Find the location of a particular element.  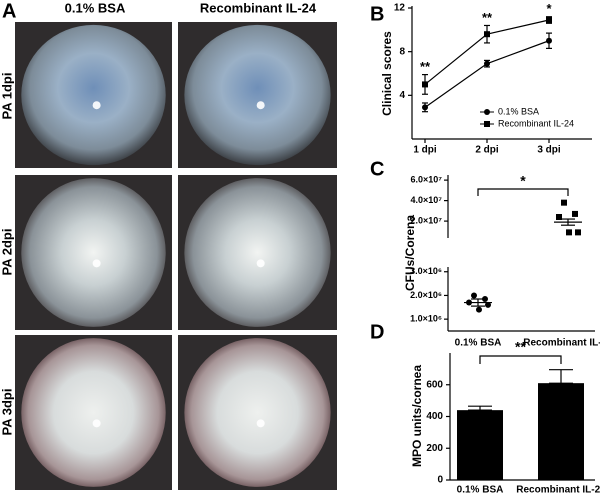

y-tick-label: 0 is located at coordinates (440, 480).